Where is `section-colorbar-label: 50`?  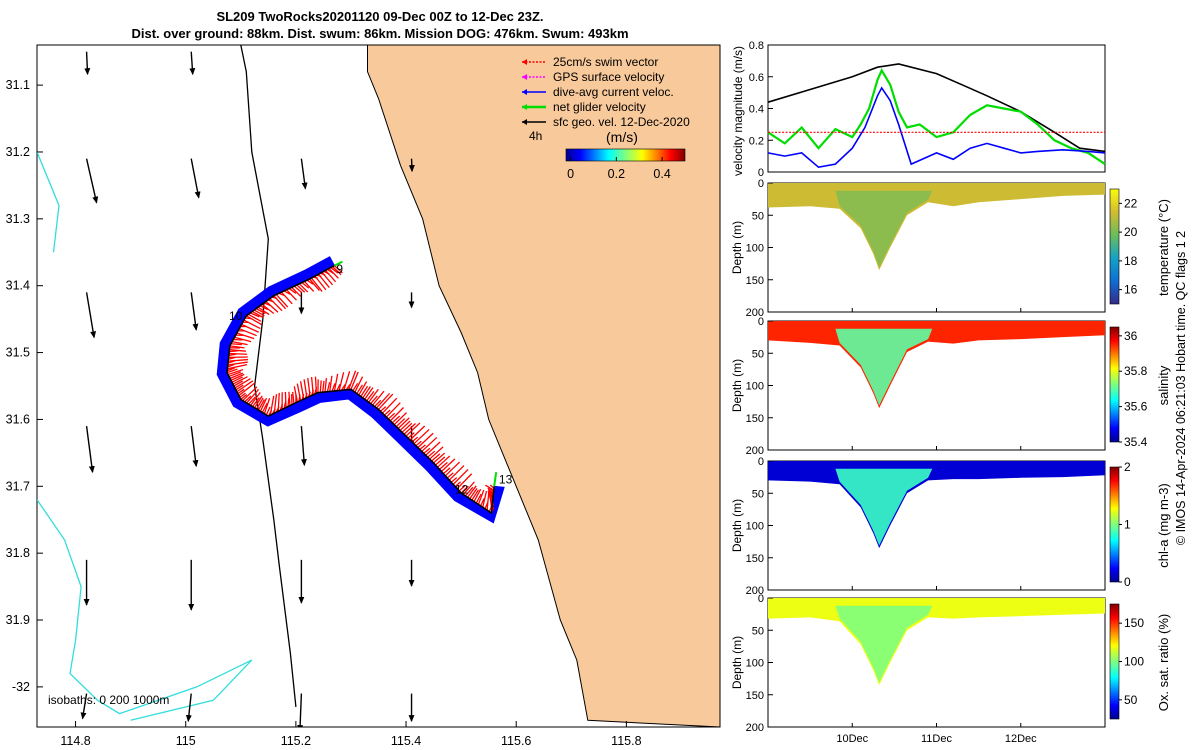 section-colorbar-label: 50 is located at coordinates (1131, 700).